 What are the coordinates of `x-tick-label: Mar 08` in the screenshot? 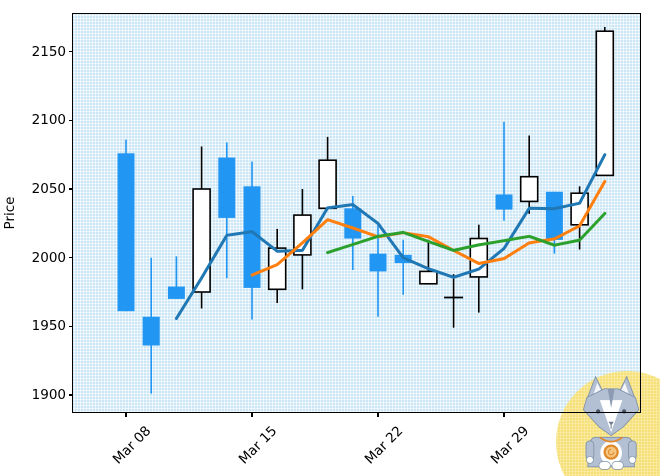 It's located at (132, 445).